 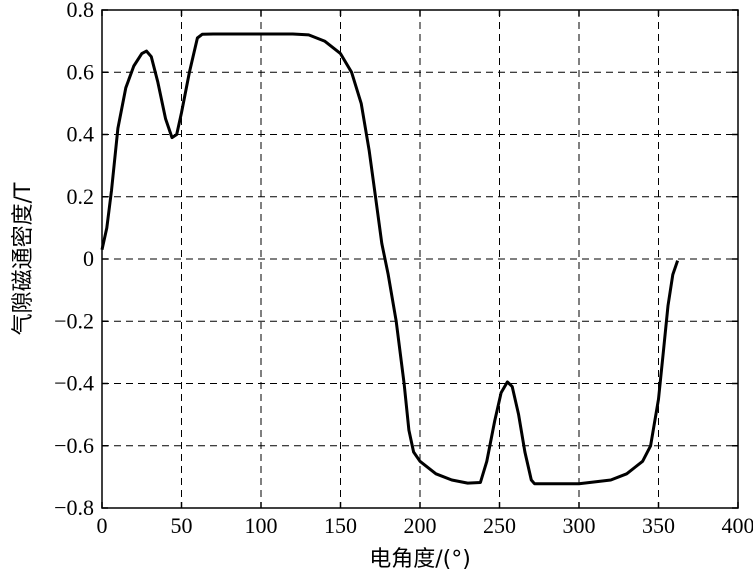 What do you see at coordinates (74, 507) in the screenshot?
I see `y-tick-label: −0.8` at bounding box center [74, 507].